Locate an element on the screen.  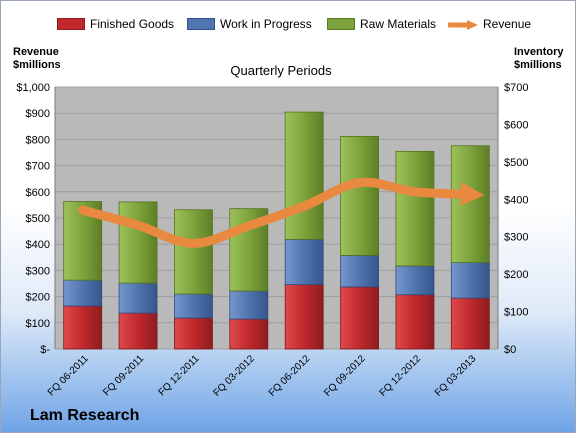
left-tick-label: $- is located at coordinates (45, 350).